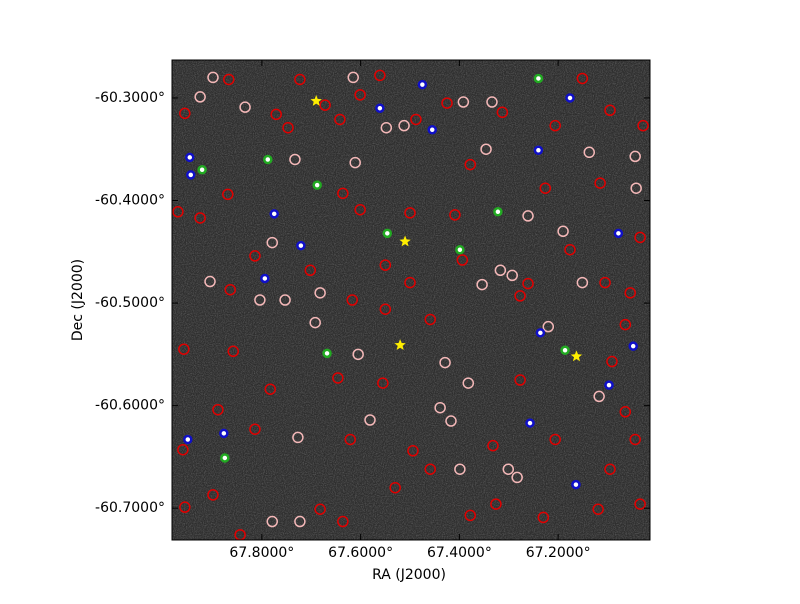 This screenshot has height=604, width=800. Describe the element at coordinates (558, 553) in the screenshot. I see `x-tick-label: 67.2000°` at that location.